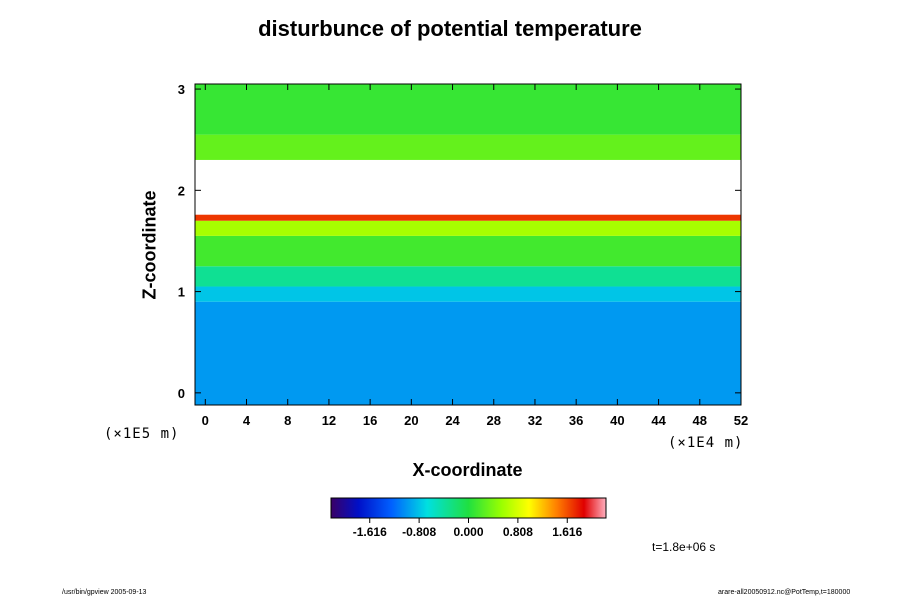  What do you see at coordinates (518, 532) in the screenshot?
I see `colorbar-tick-label: 0.808` at bounding box center [518, 532].